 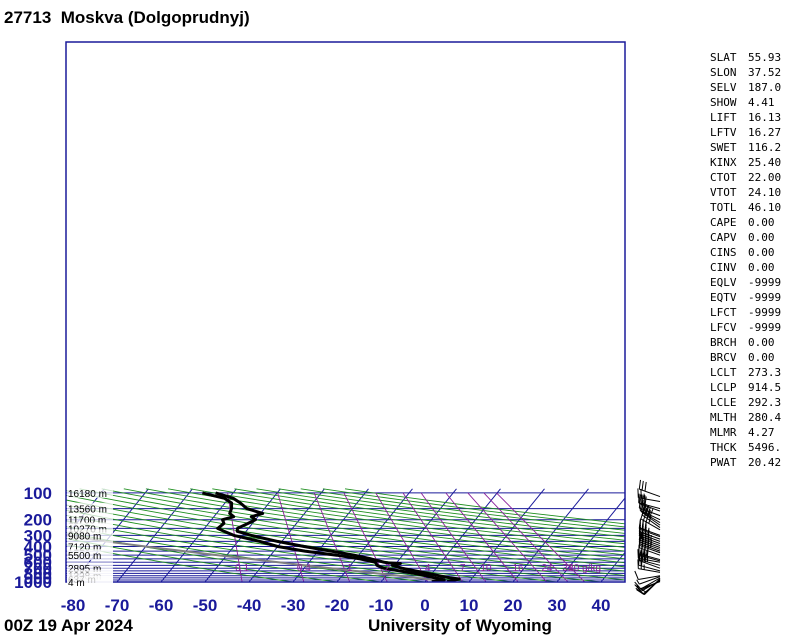 What do you see at coordinates (723, 207) in the screenshot?
I see `index-name: TOTL` at bounding box center [723, 207].